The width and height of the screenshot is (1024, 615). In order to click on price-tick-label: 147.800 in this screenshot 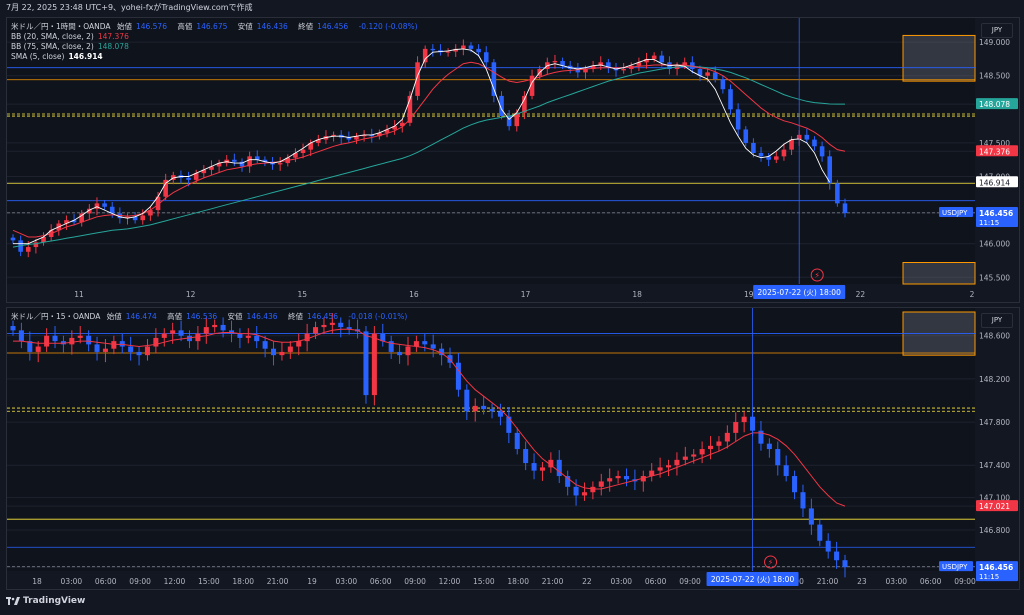, I will do `click(994, 422)`.